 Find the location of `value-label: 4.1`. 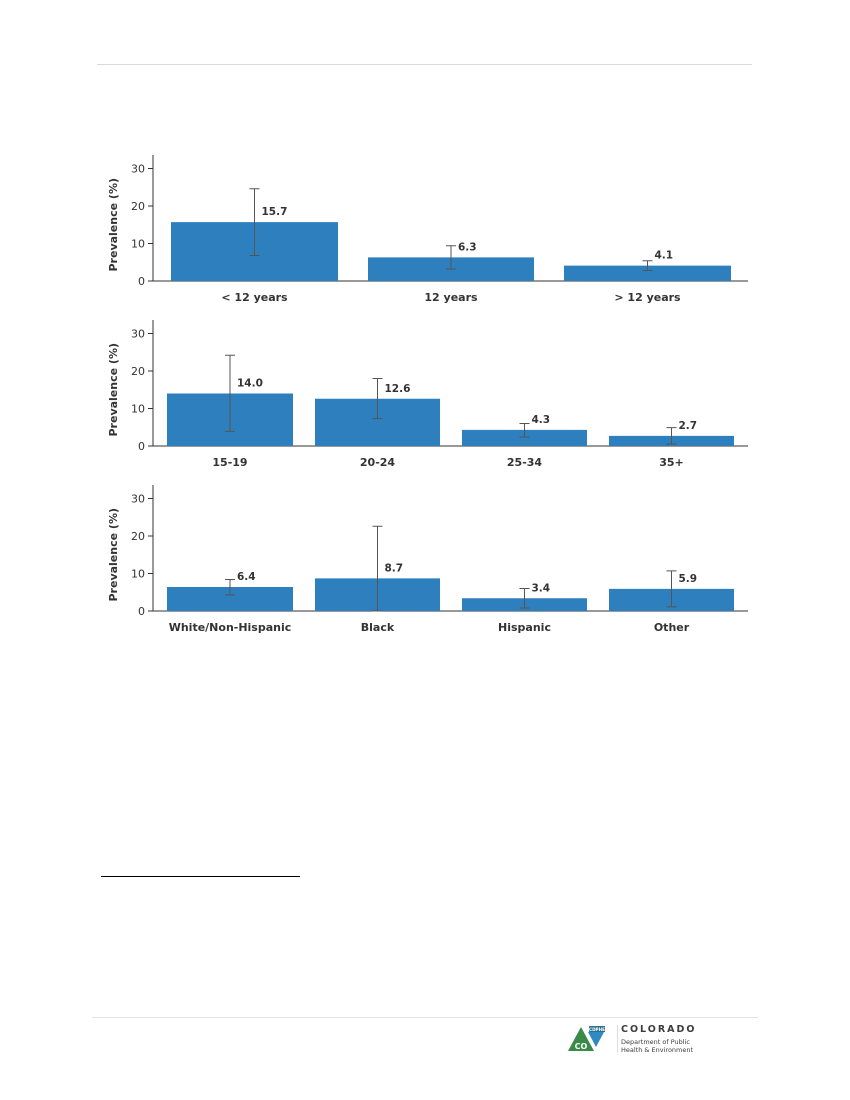

value-label: 4.1 is located at coordinates (664, 256).